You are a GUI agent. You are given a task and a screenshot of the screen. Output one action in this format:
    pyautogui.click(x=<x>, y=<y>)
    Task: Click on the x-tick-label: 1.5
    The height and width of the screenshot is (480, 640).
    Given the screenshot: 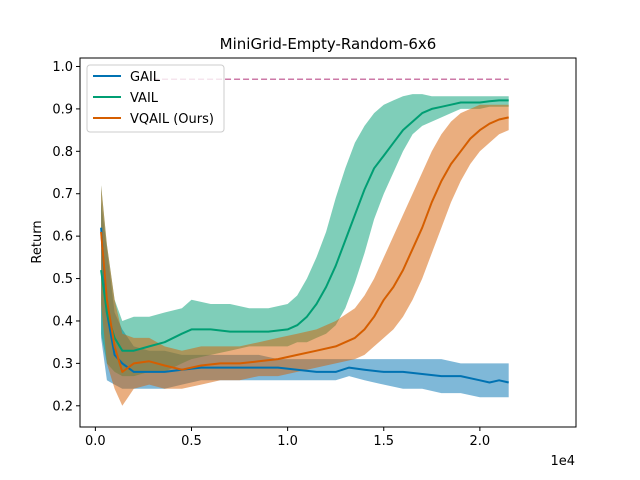 What is the action you would take?
    pyautogui.click(x=383, y=441)
    